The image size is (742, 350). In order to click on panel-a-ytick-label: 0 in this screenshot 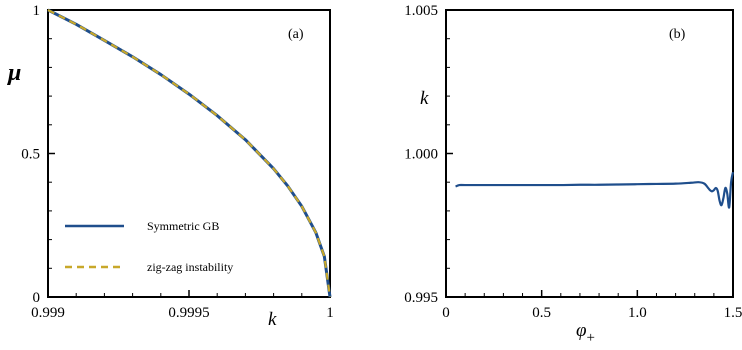, I will do `click(37, 298)`.